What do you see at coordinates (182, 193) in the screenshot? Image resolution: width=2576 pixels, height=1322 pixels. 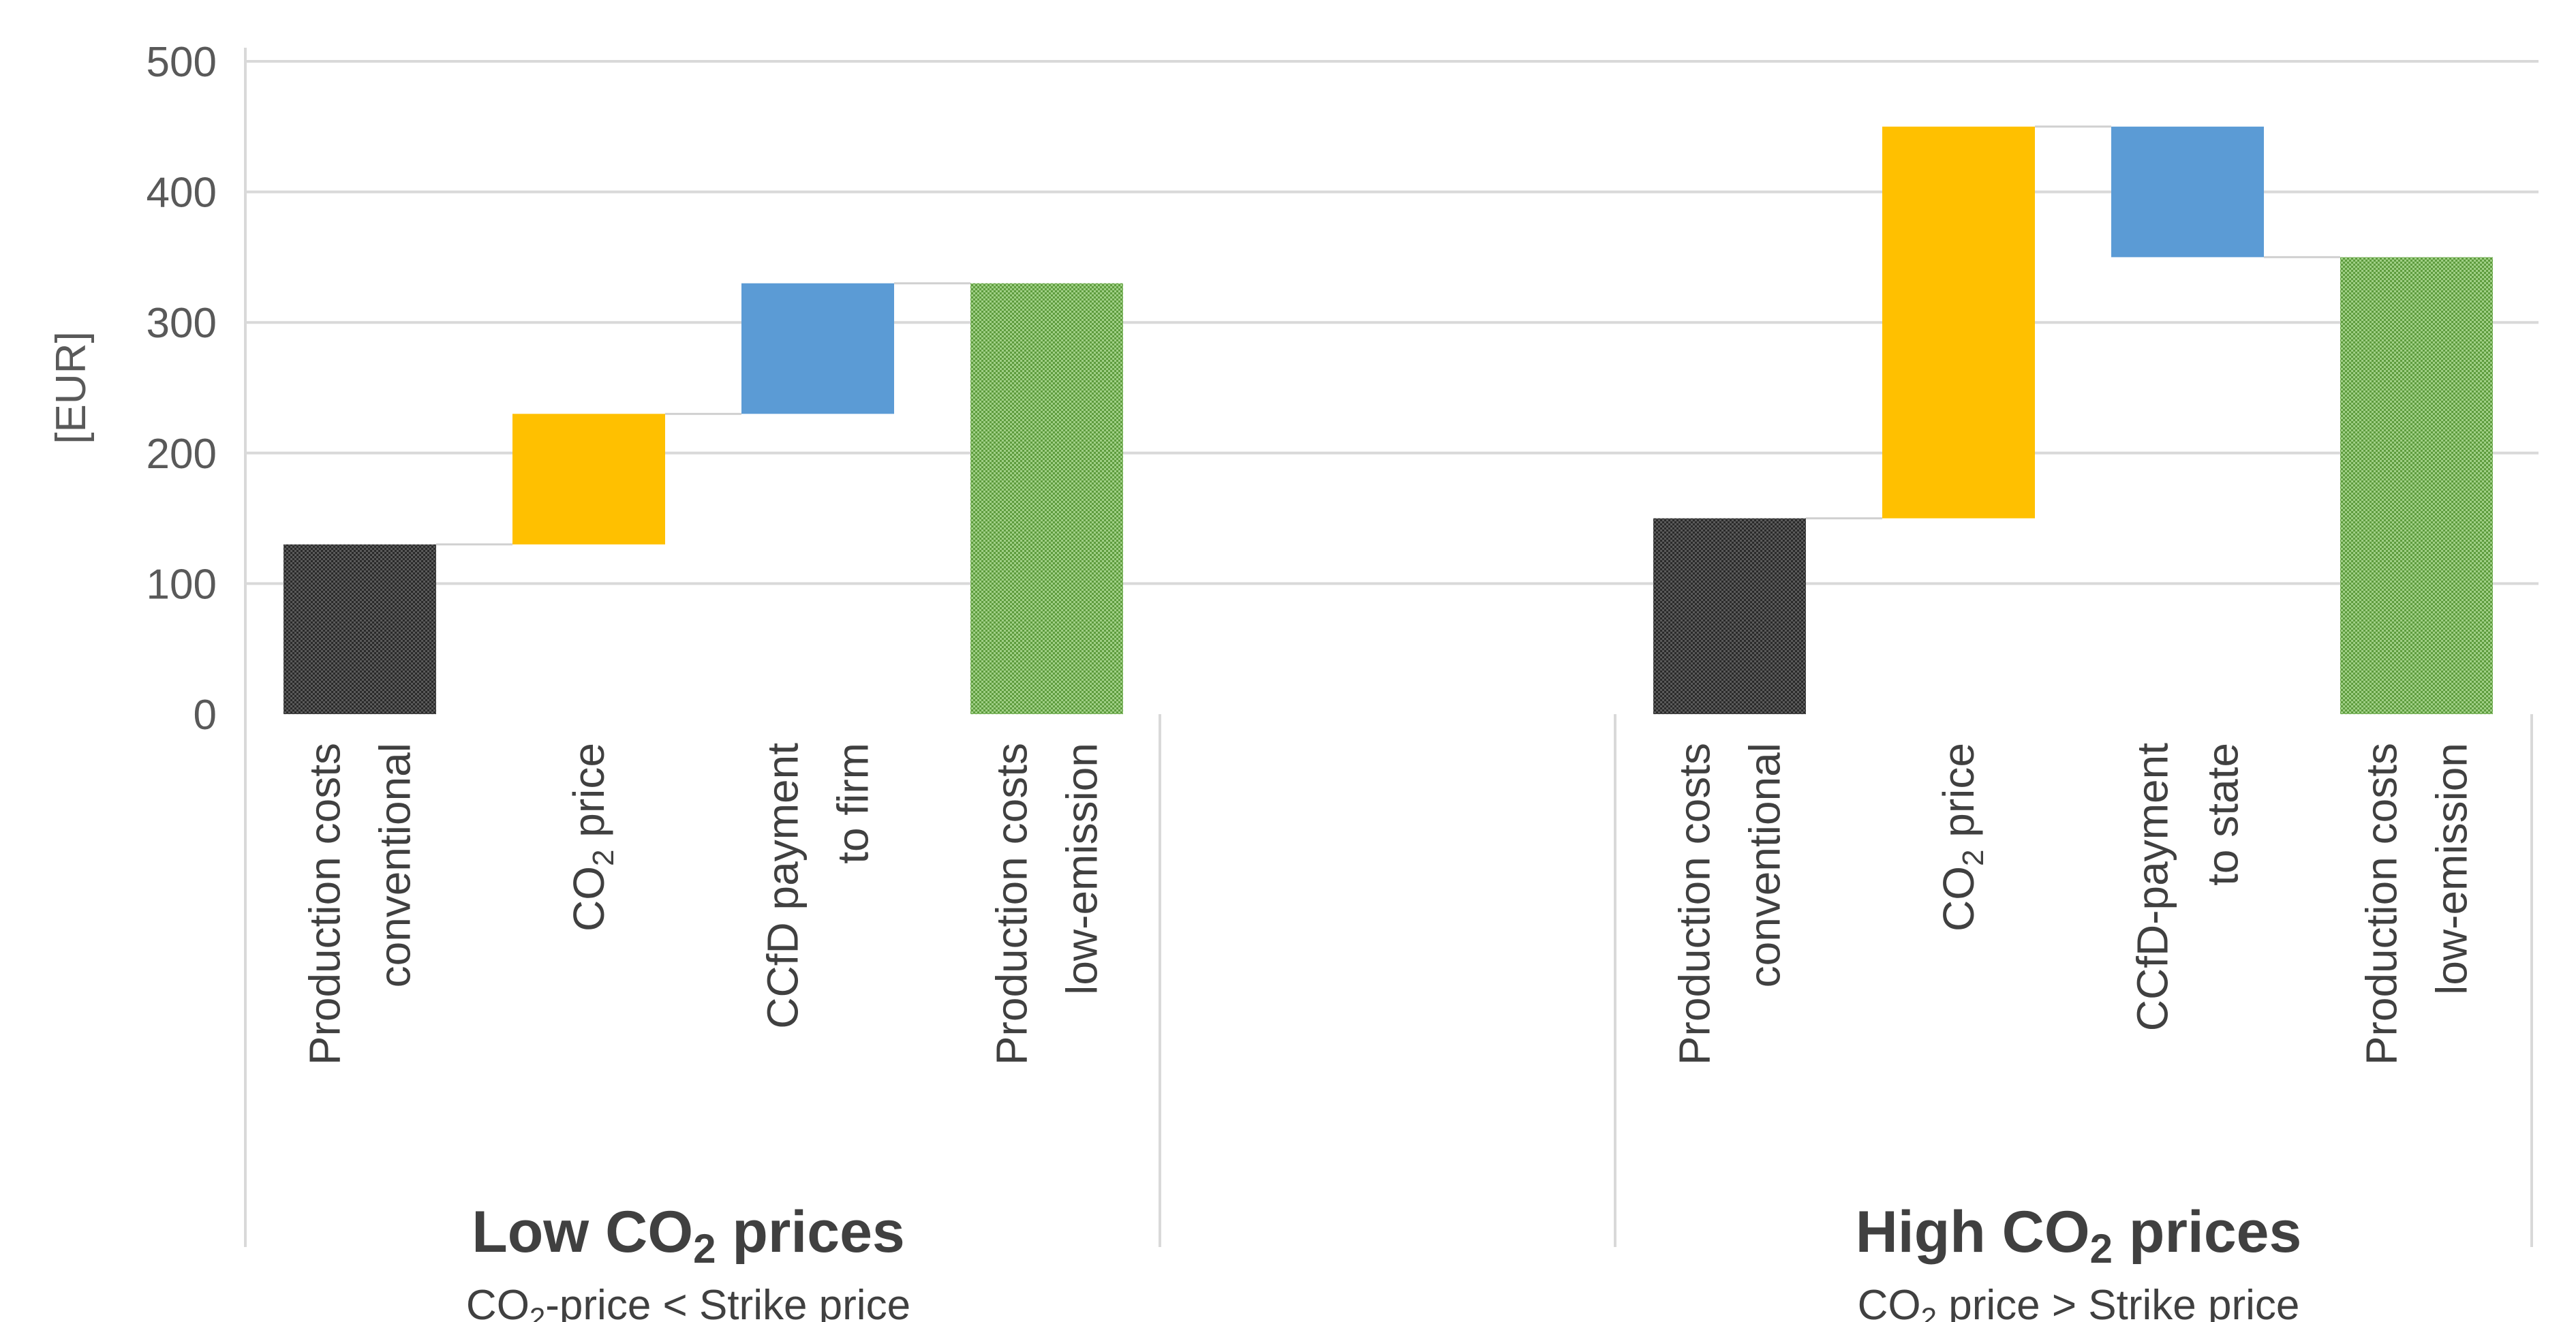 I see `y-tick-label: 400` at bounding box center [182, 193].